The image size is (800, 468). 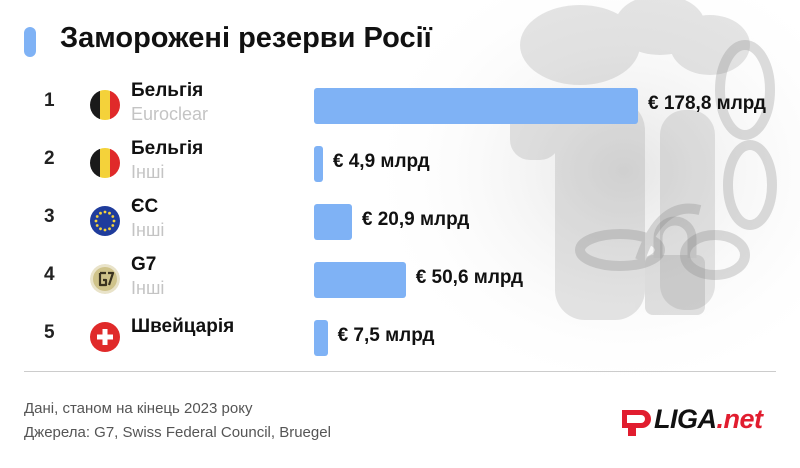 What do you see at coordinates (415, 219) in the screenshot?
I see `value-label: € 20,9 млрд` at bounding box center [415, 219].